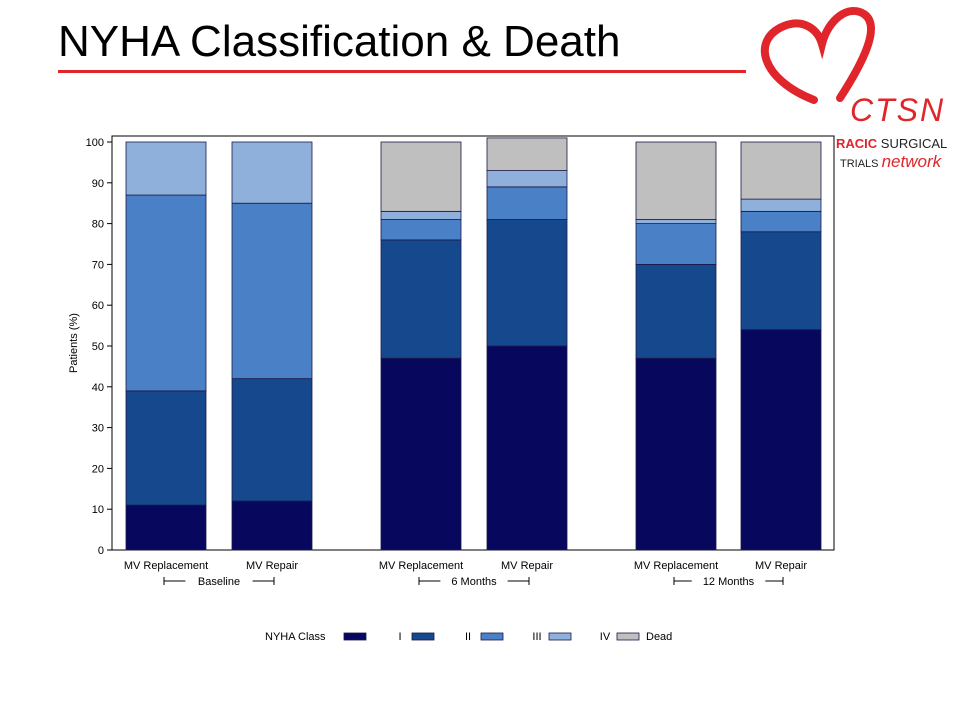  I want to click on y-tick-label: 100, so click(95, 143).